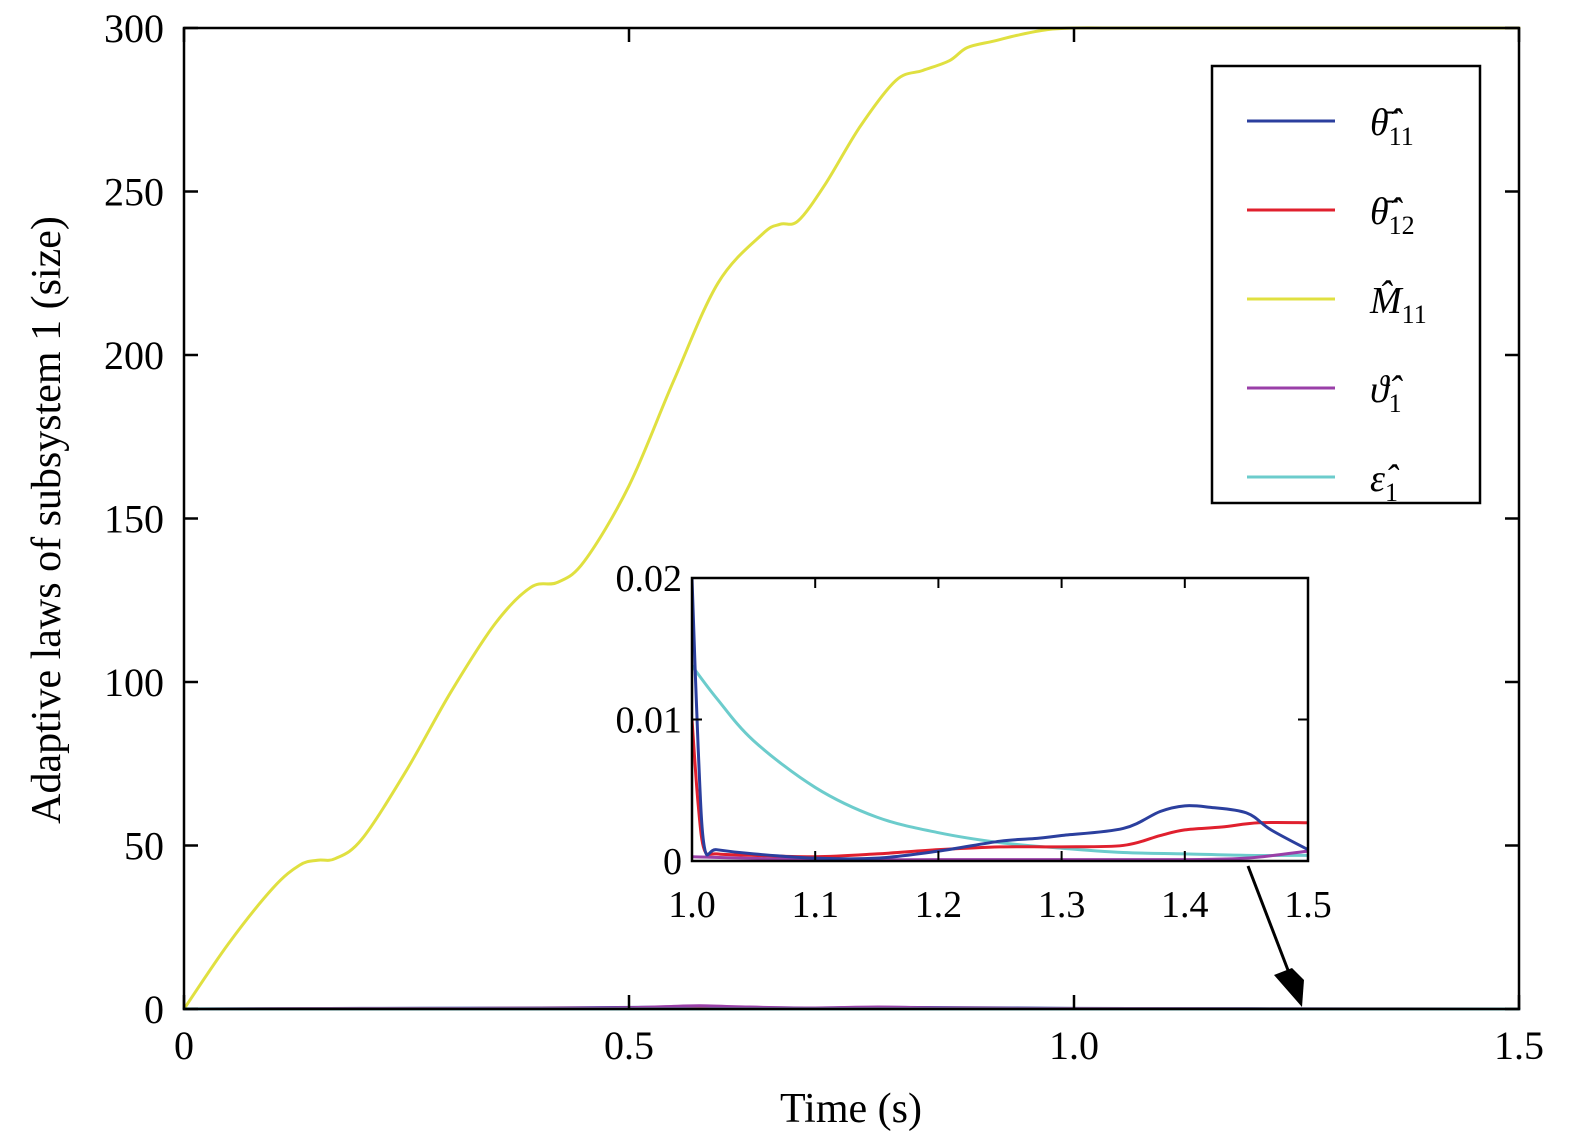  What do you see at coordinates (1000, 760) in the screenshot?
I see `inset-series-line-epsilon1` at bounding box center [1000, 760].